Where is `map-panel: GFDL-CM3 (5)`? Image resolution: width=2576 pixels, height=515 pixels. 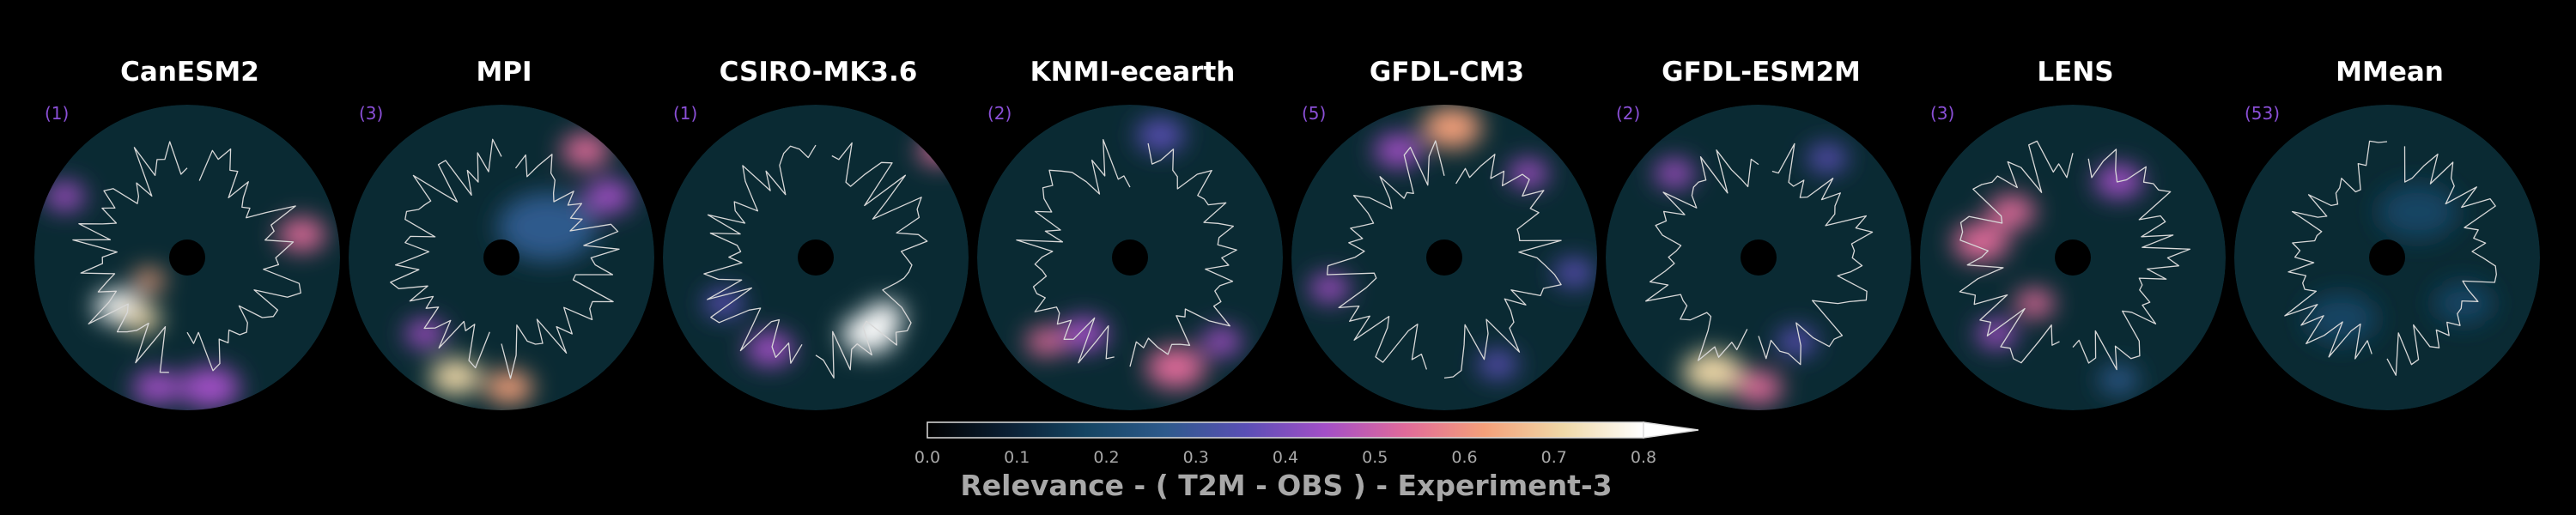
map-panel: GFDL-CM3 (5) is located at coordinates (1447, 214).